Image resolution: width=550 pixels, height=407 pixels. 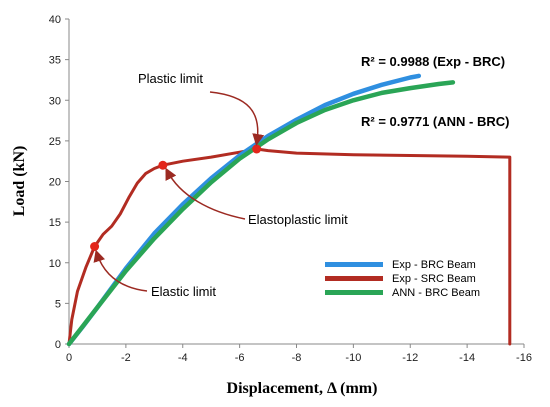 What do you see at coordinates (55, 264) in the screenshot?
I see `y-tick-label: 10` at bounding box center [55, 264].